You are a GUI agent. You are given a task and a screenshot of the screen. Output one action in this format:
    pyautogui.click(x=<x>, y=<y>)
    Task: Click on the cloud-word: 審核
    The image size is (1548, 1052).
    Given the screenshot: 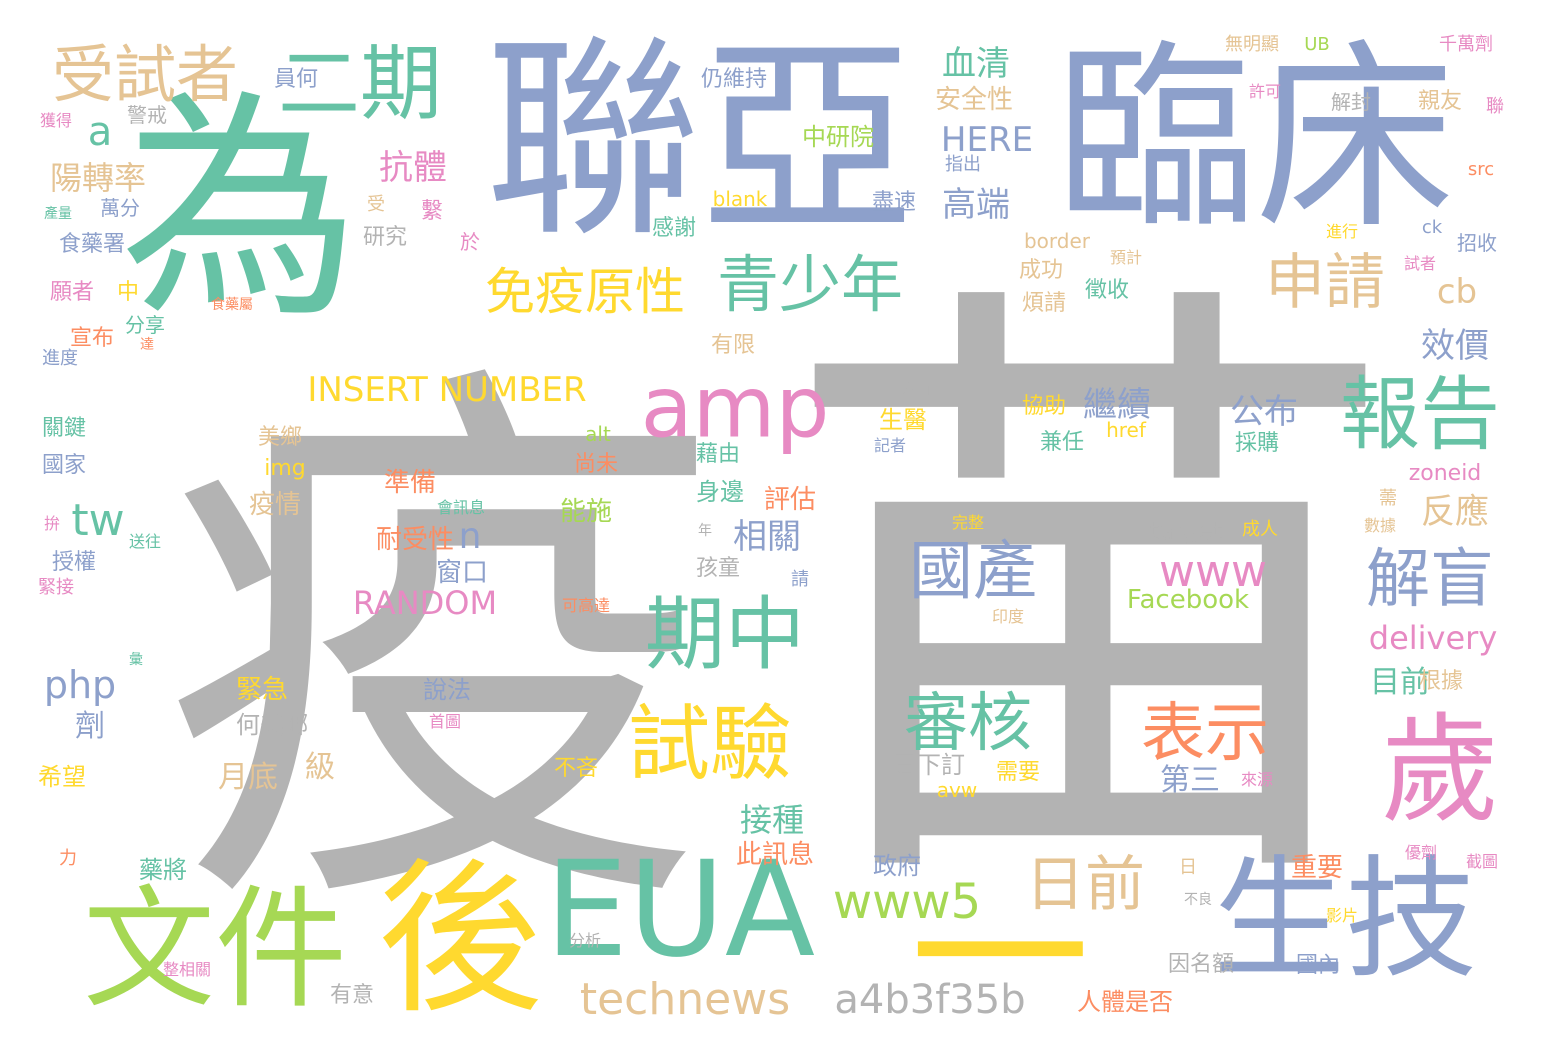 What is the action you would take?
    pyautogui.click(x=968, y=724)
    